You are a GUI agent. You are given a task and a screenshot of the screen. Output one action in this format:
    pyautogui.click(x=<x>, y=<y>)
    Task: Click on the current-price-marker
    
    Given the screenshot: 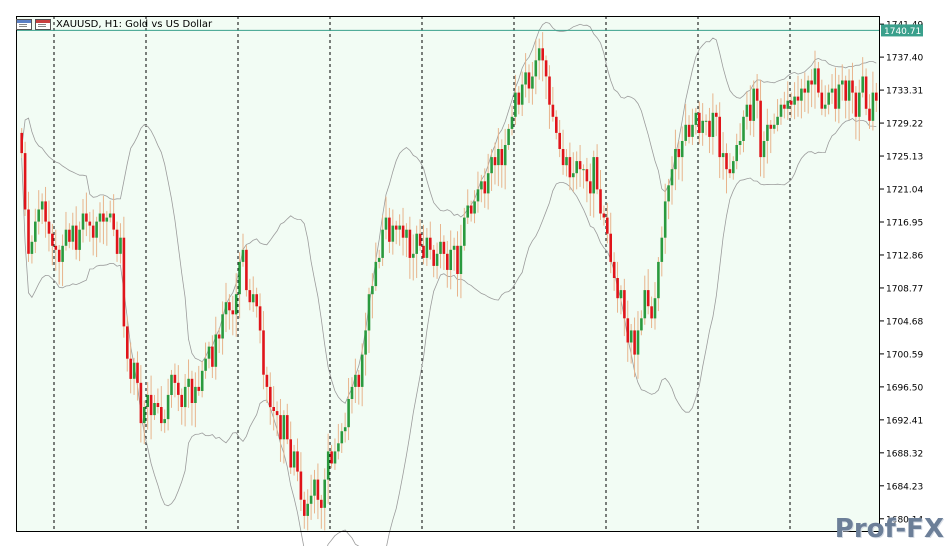 What is the action you would take?
    pyautogui.click(x=902, y=30)
    